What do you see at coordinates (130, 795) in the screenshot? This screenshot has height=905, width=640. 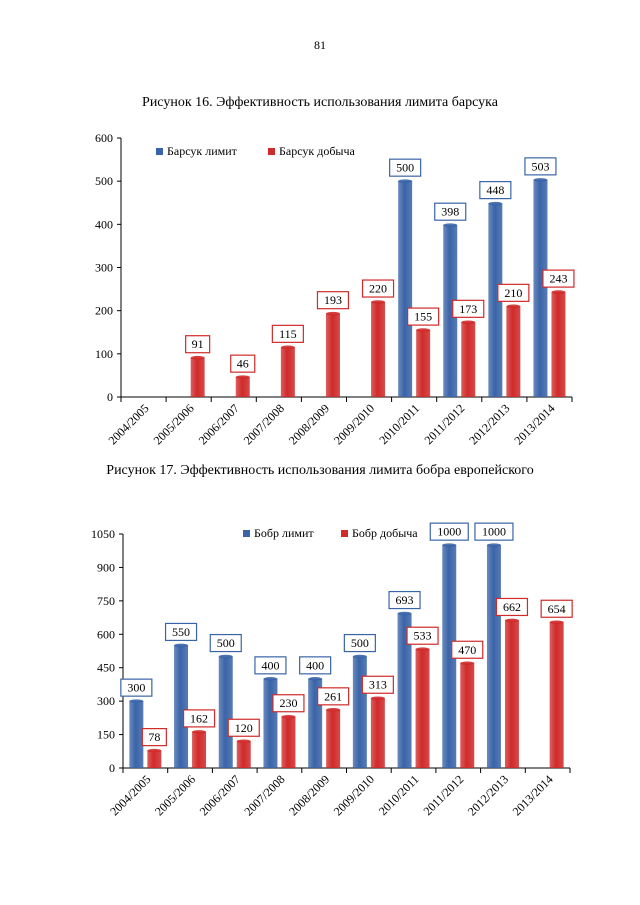 I see `x-tick-label: 2004/2005` at bounding box center [130, 795].